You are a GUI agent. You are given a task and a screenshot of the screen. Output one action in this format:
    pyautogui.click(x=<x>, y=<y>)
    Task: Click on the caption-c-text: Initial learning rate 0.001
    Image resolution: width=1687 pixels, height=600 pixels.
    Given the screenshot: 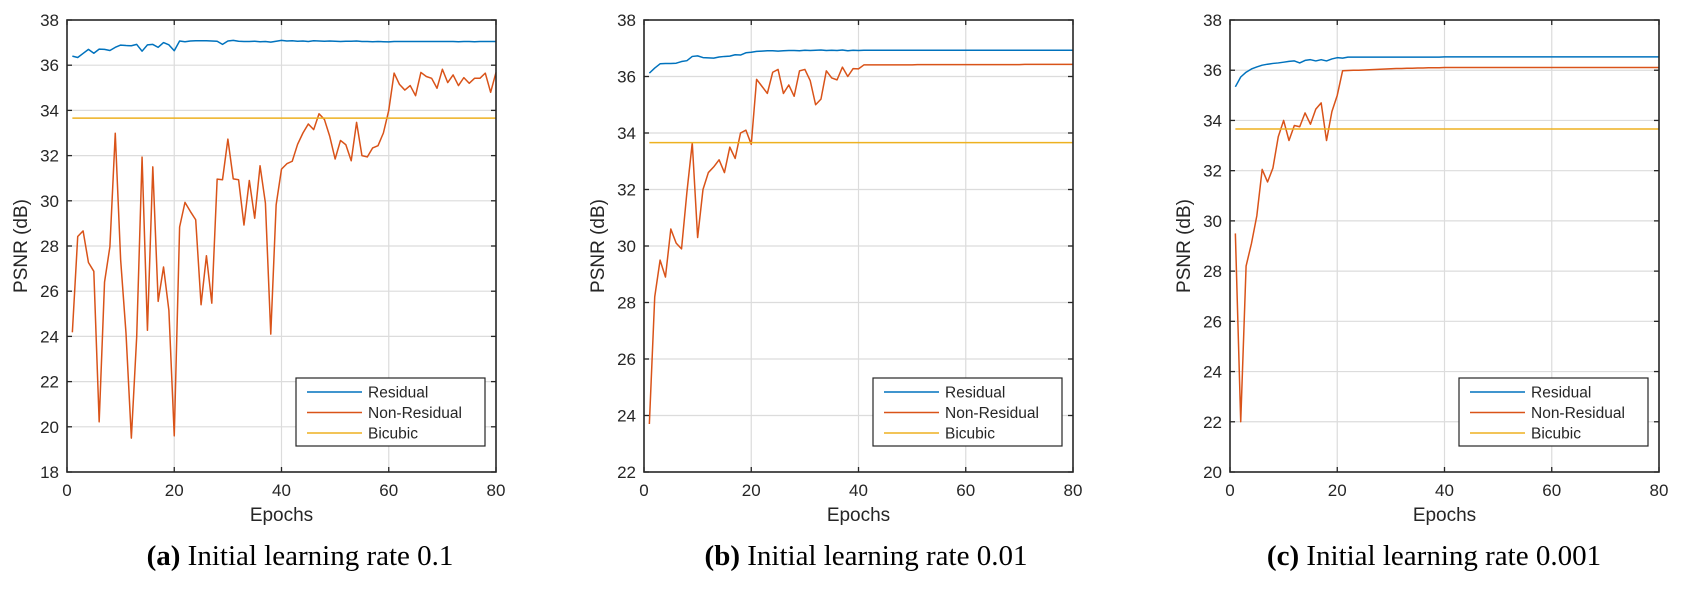 What is the action you would take?
    pyautogui.click(x=1454, y=556)
    